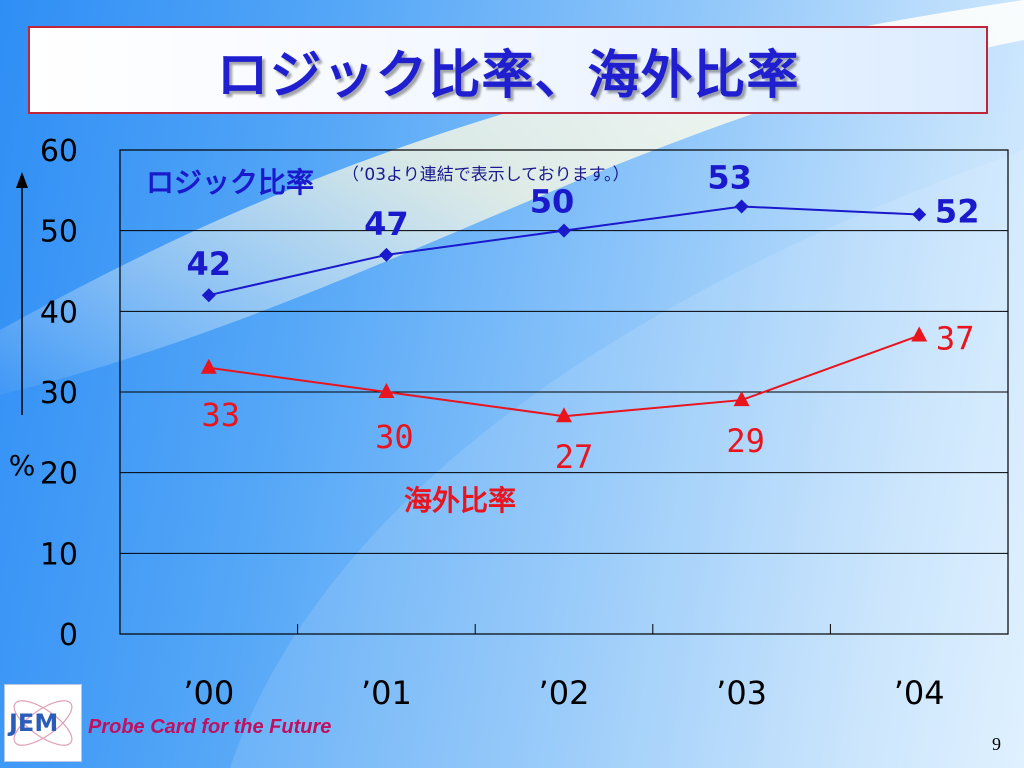 The height and width of the screenshot is (768, 1024). Describe the element at coordinates (741, 693) in the screenshot. I see `x-tick-label: ’03` at that location.